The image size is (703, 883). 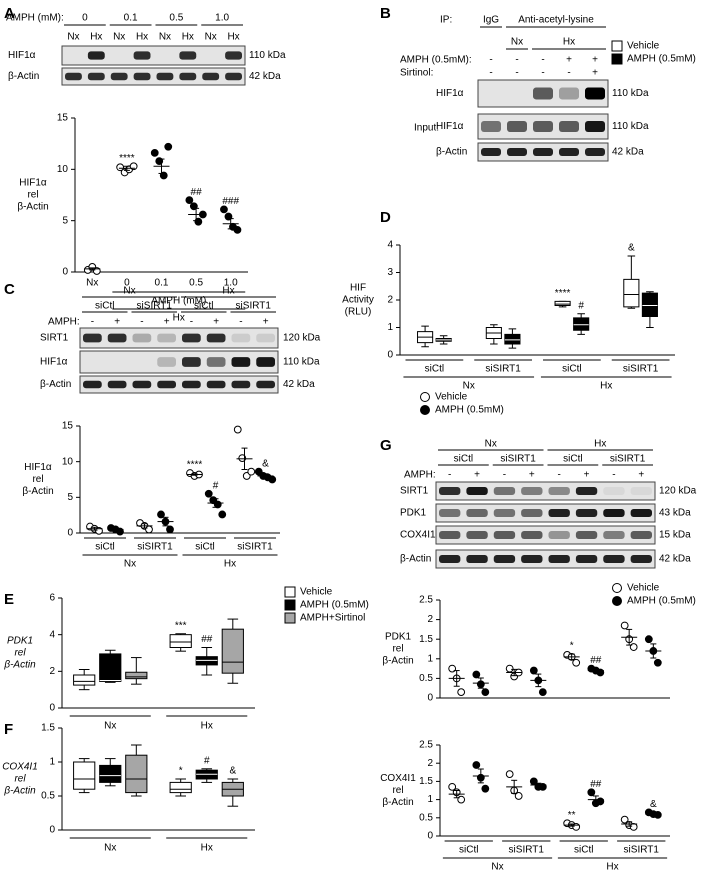 What do you see at coordinates (130, 564) in the screenshot?
I see `condition-label: Nx` at bounding box center [130, 564].